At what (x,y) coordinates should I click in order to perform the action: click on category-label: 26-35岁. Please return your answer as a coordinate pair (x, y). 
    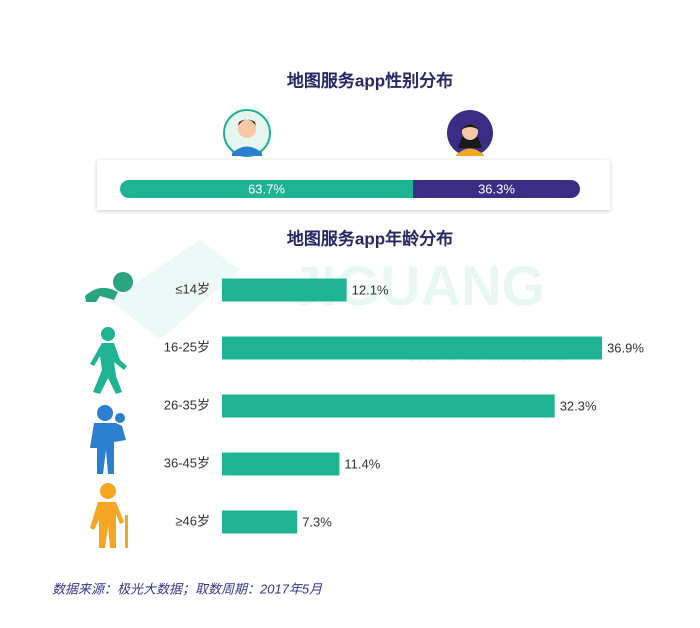
    Looking at the image, I should click on (187, 404).